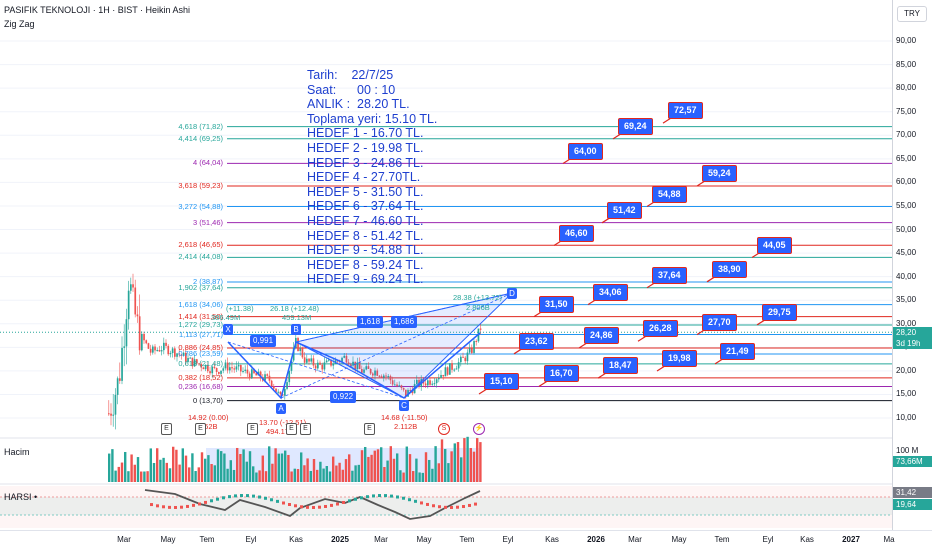  Describe the element at coordinates (364, 177) in the screenshot. I see `note-line: HEDEF 4 - 27.70TL.` at that location.